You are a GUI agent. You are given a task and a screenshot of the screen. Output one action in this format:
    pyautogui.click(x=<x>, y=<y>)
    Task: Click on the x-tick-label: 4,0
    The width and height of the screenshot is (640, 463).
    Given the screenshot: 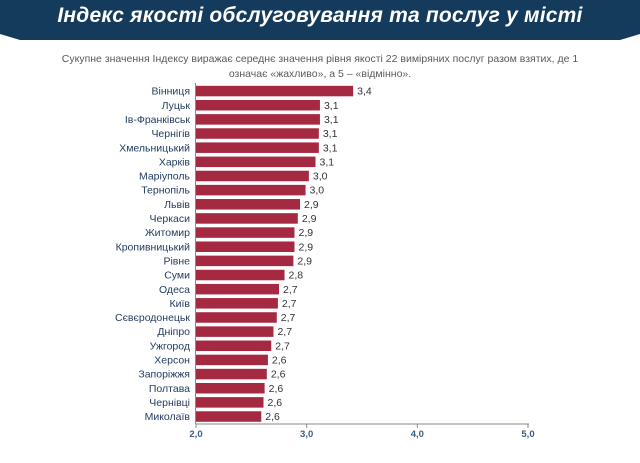 What is the action you would take?
    pyautogui.click(x=417, y=434)
    